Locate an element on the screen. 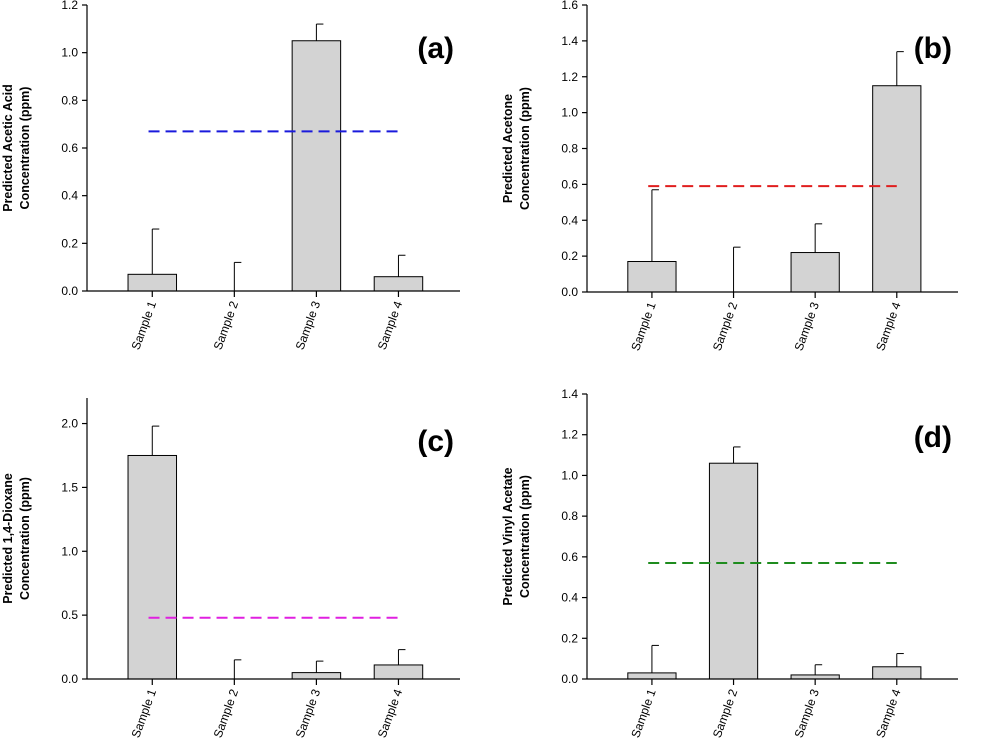  y-axis-title: Predicted Vinyl Acetate is located at coordinates (508, 536).